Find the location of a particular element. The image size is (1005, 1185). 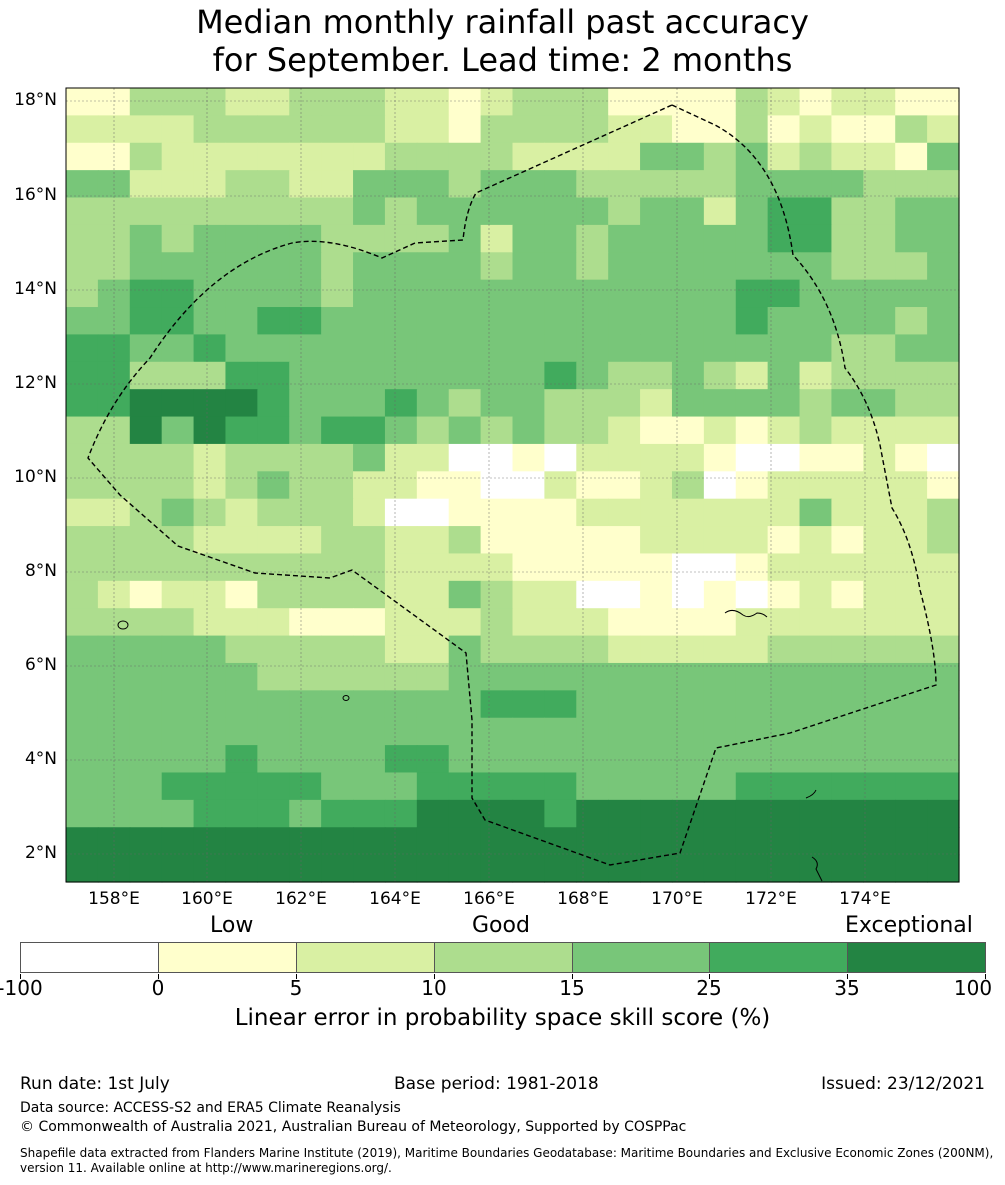

colorbar-tick-label: -100 is located at coordinates (21, 988).